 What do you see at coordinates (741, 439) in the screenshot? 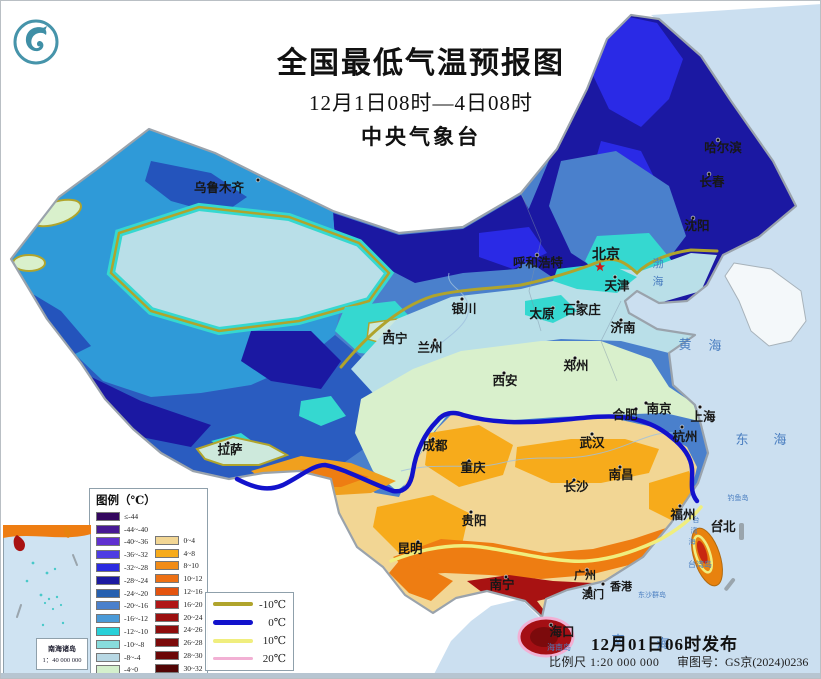
I see `sea-label: 东` at bounding box center [741, 439].